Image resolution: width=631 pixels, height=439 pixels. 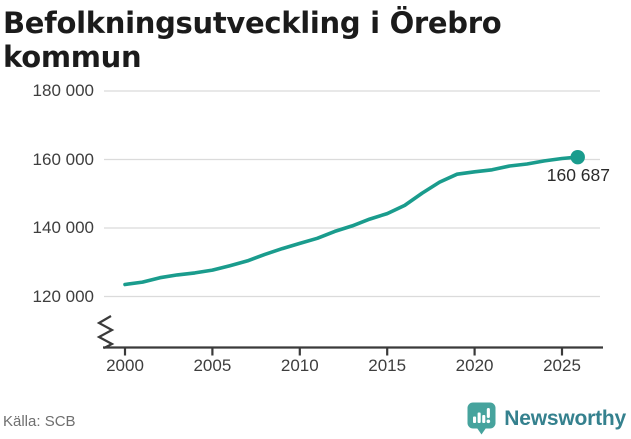 What do you see at coordinates (565, 418) in the screenshot?
I see `brand-name: Newsworthy` at bounding box center [565, 418].